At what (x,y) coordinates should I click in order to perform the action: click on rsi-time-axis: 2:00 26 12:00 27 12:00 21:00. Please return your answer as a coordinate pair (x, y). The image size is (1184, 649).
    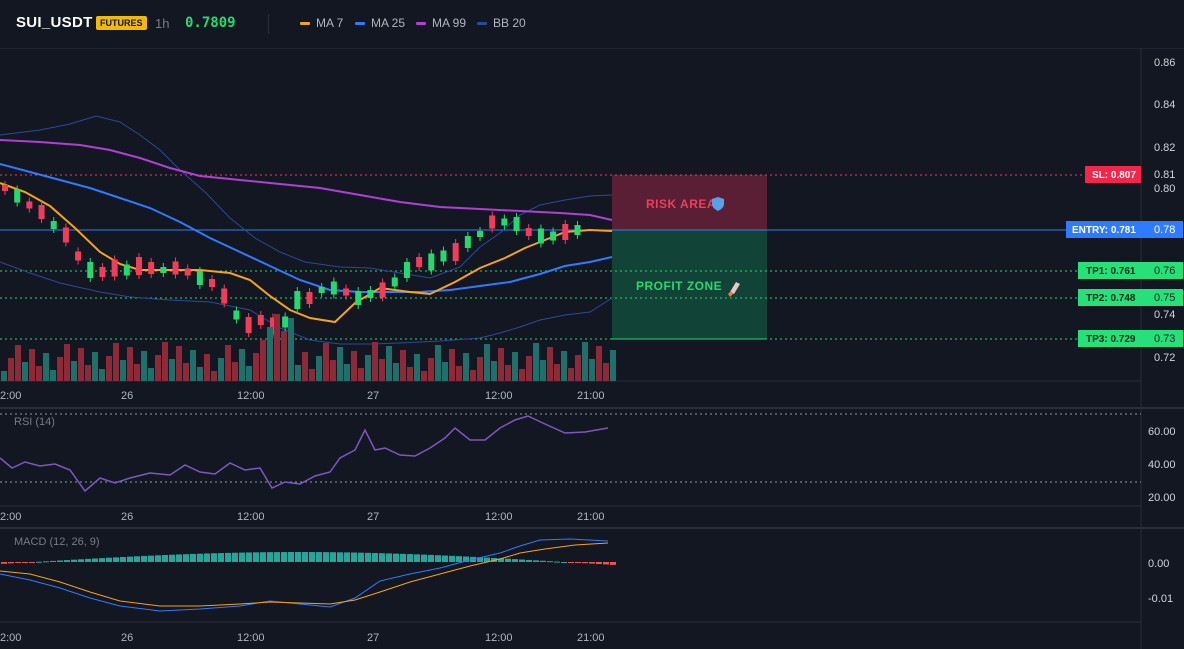
    Looking at the image, I should click on (302, 517).